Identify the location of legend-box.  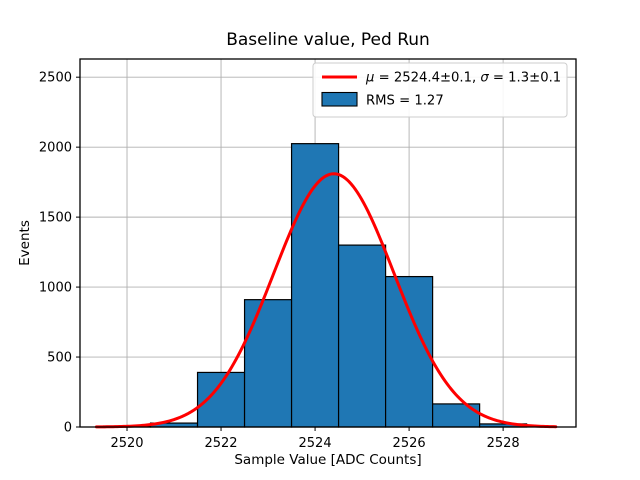
(440, 90).